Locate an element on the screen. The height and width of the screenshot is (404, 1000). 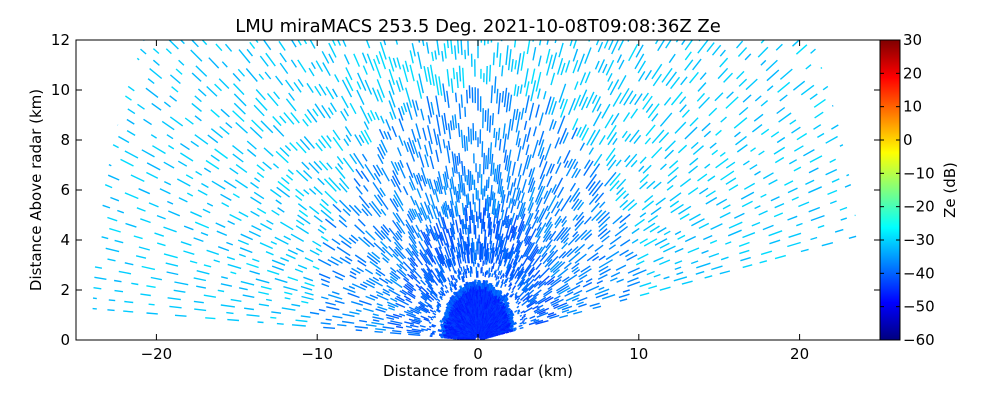
x-tick-label: 10 is located at coordinates (638, 354).